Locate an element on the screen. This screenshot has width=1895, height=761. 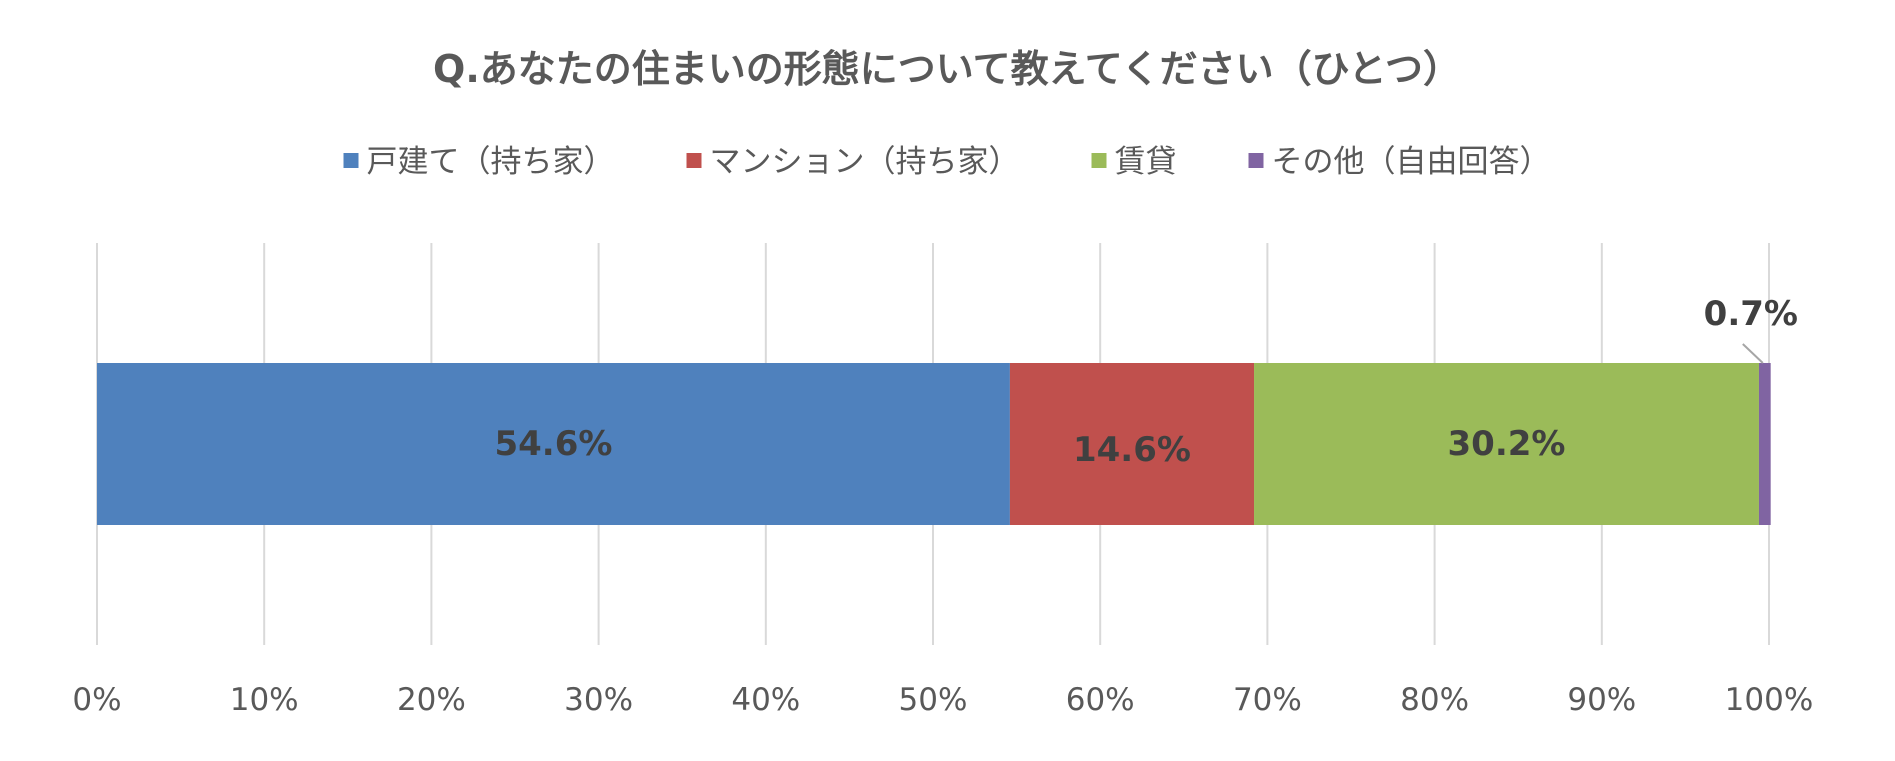
legend-item: その他（自由回答） is located at coordinates (1399, 162).